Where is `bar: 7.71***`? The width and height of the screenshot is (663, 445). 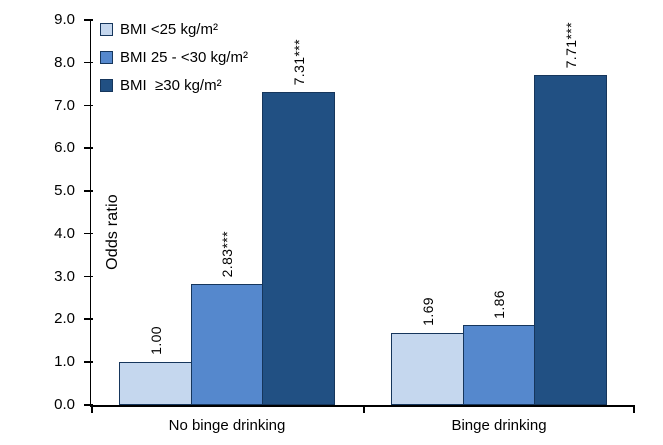 bar: 7.71*** is located at coordinates (570, 213).